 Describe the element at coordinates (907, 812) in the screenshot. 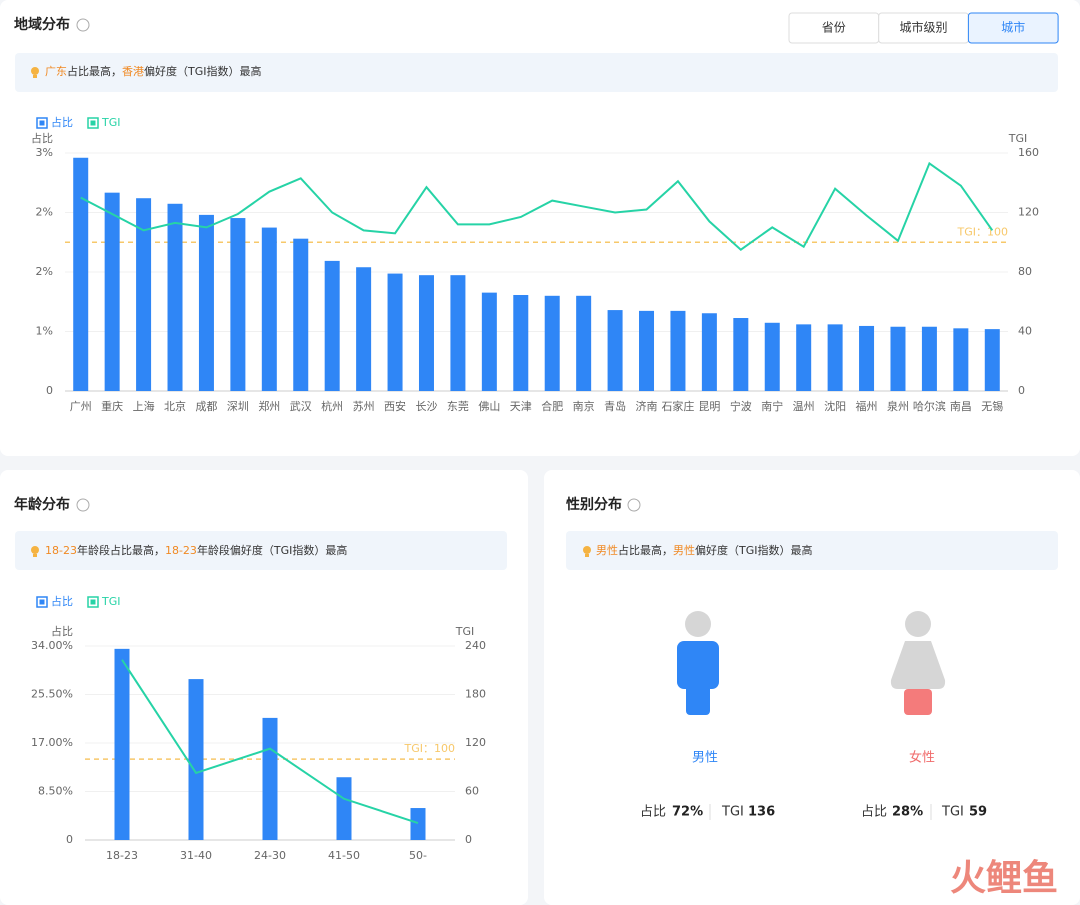

I see `share-value: 28%` at that location.